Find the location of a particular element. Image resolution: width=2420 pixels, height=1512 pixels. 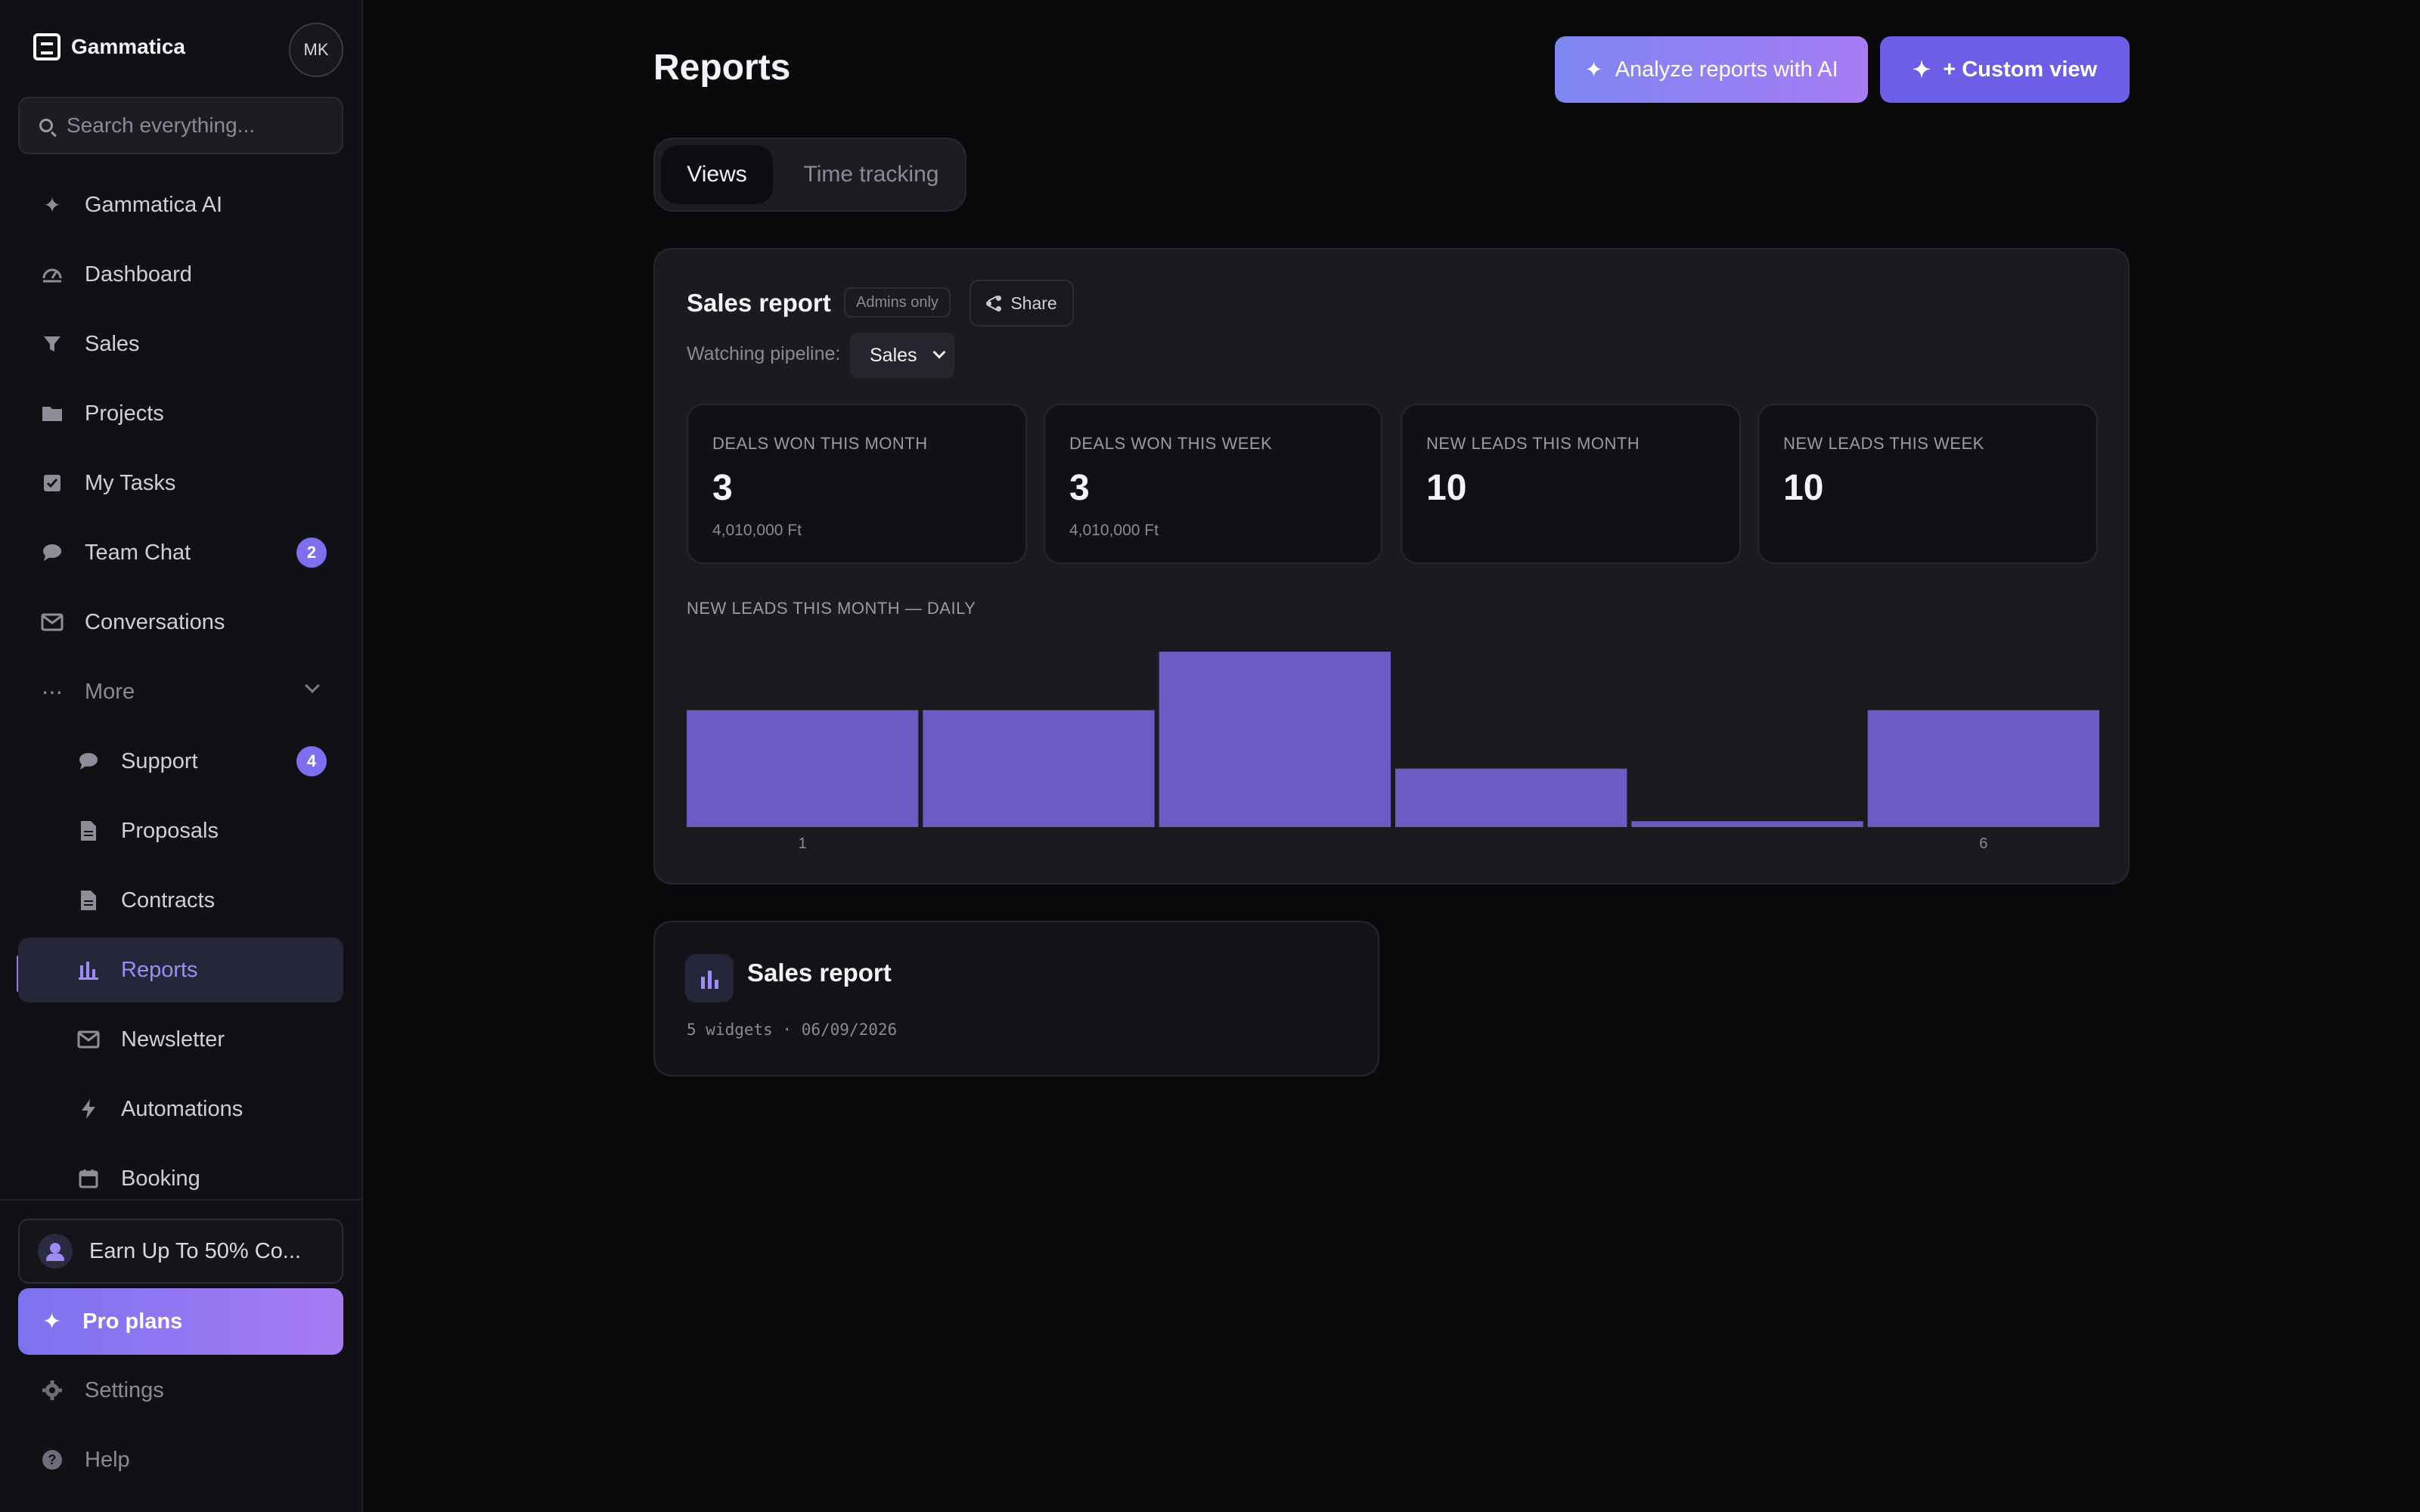

pipeline-value: Sales is located at coordinates (893, 355).